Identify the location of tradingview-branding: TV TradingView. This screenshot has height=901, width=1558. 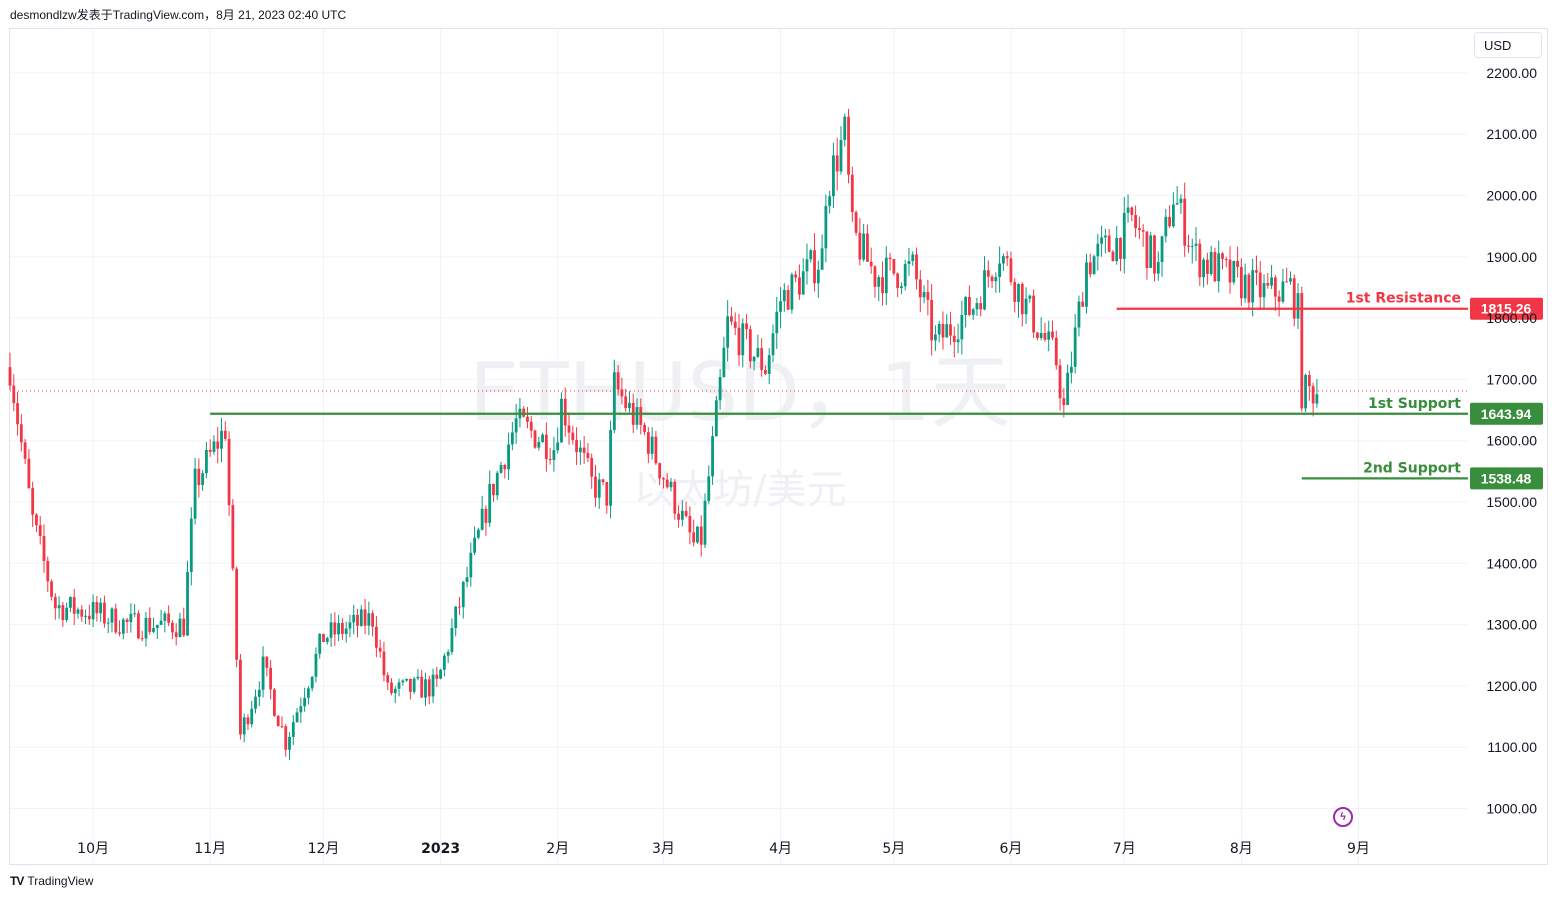
(51, 881).